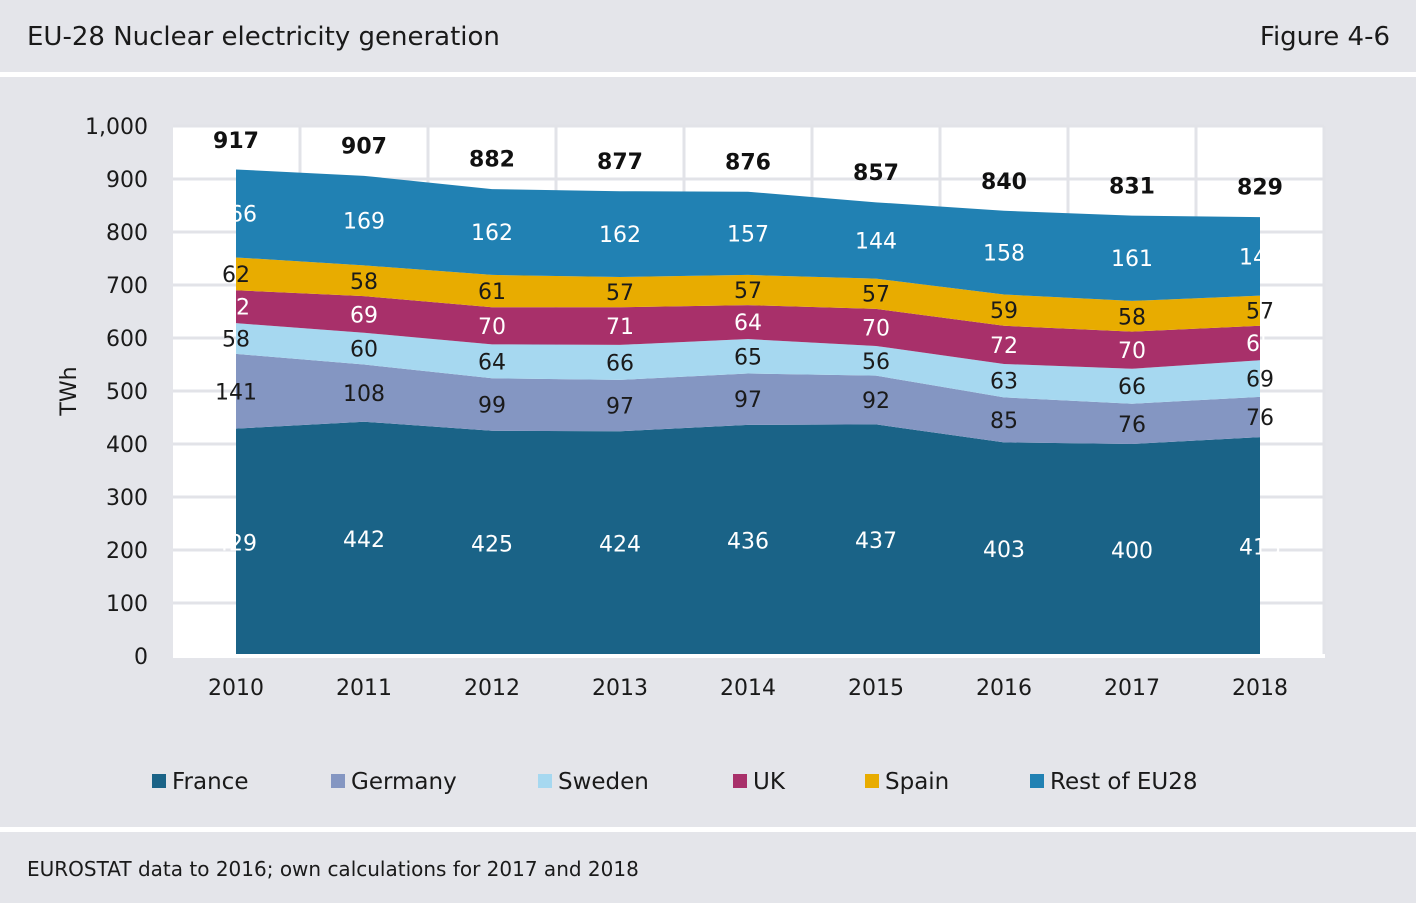 The height and width of the screenshot is (903, 1416). I want to click on data-label-germany: 141, so click(236, 392).